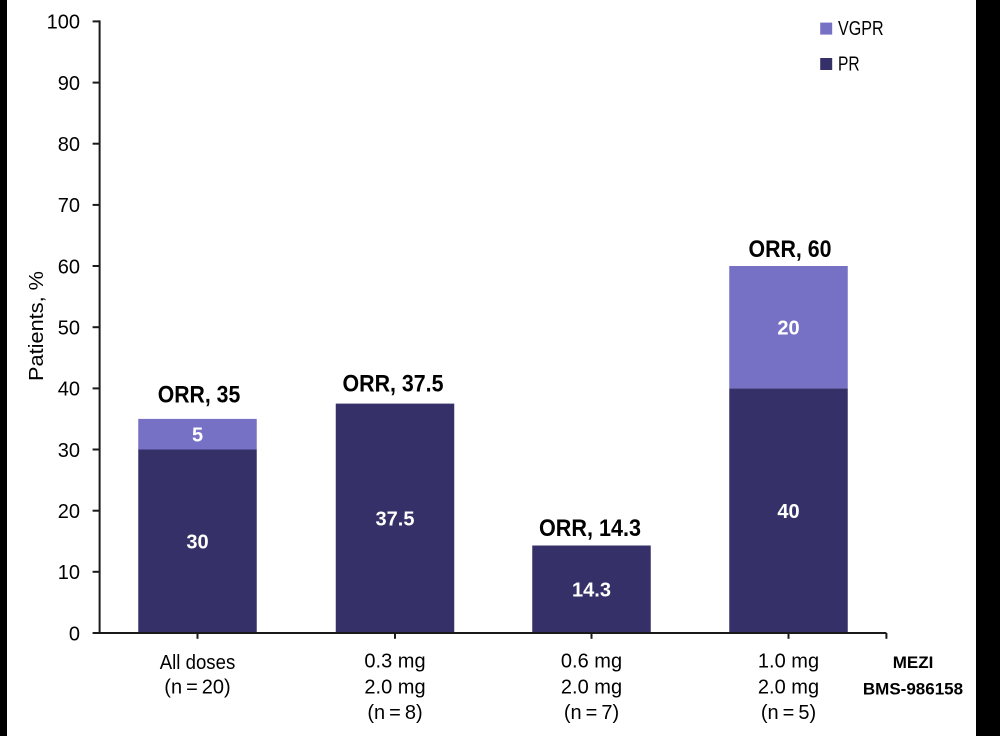 The image size is (1000, 736). Describe the element at coordinates (69, 206) in the screenshot. I see `svg-text: 70` at that location.